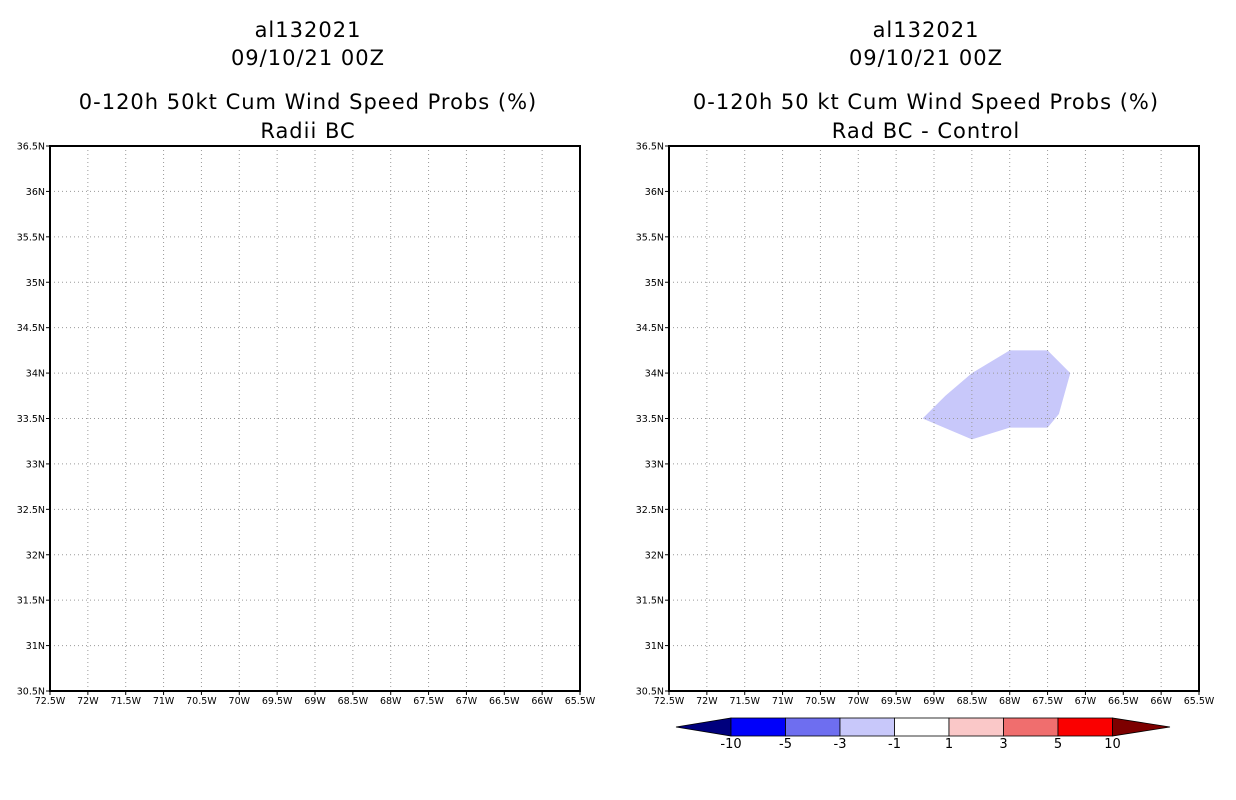 The image size is (1236, 800). What do you see at coordinates (926, 58) in the screenshot?
I see `right-datetime: 09/10/21 00Z` at bounding box center [926, 58].